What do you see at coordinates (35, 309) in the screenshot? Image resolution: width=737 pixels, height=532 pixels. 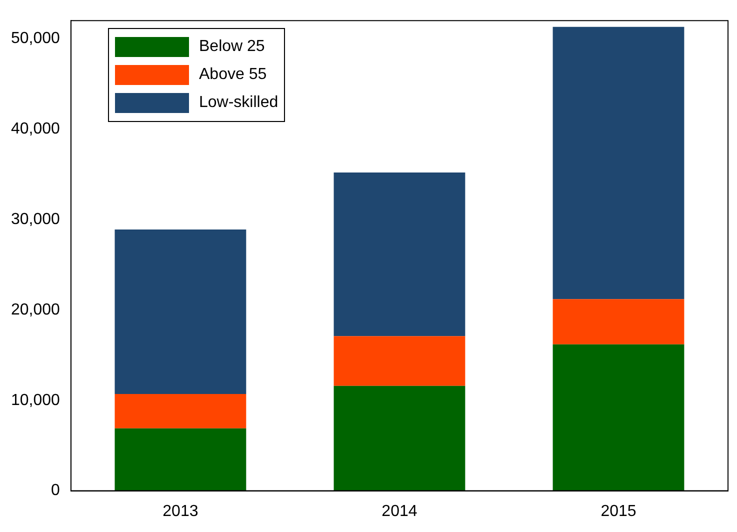 I see `y-tick-label: 20,000` at bounding box center [35, 309].